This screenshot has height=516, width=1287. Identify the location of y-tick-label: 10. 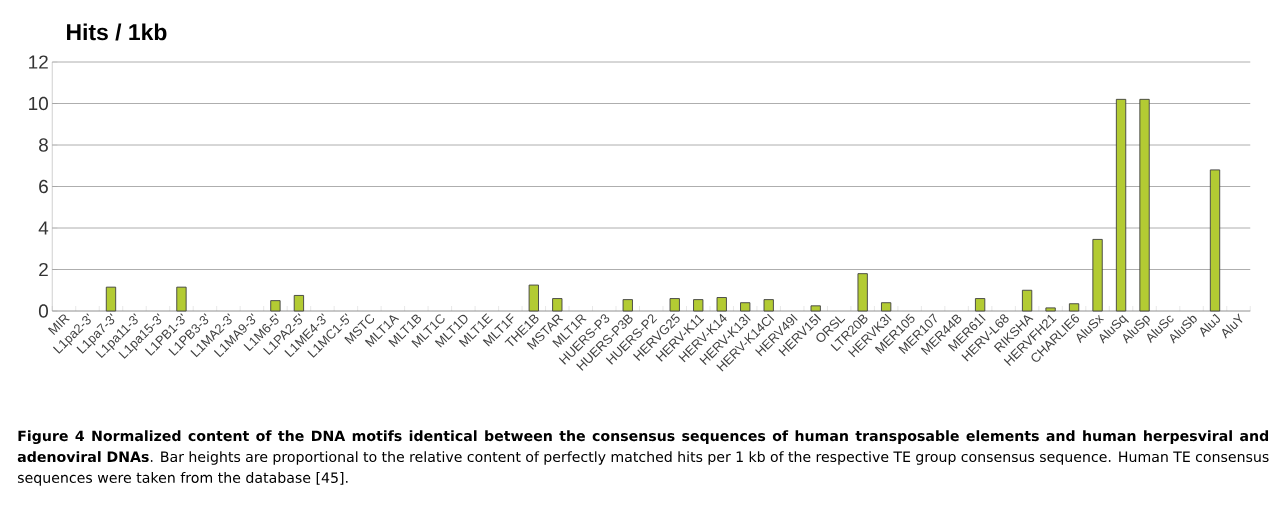
(38, 103).